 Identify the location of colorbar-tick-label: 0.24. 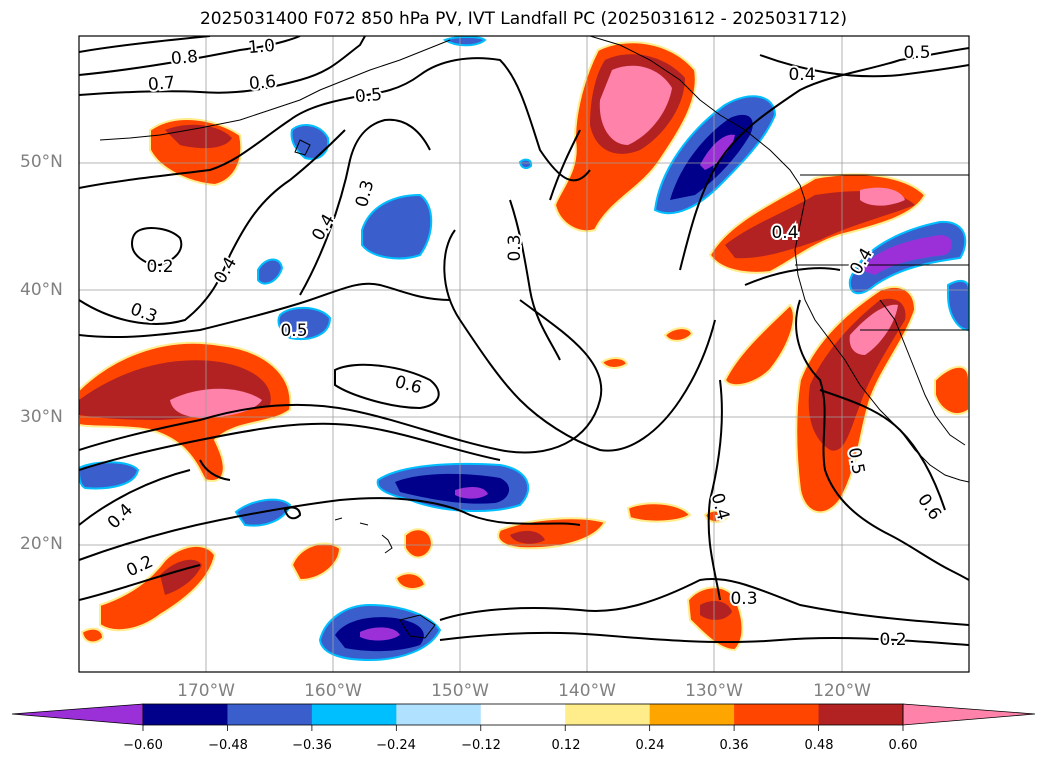
(650, 745).